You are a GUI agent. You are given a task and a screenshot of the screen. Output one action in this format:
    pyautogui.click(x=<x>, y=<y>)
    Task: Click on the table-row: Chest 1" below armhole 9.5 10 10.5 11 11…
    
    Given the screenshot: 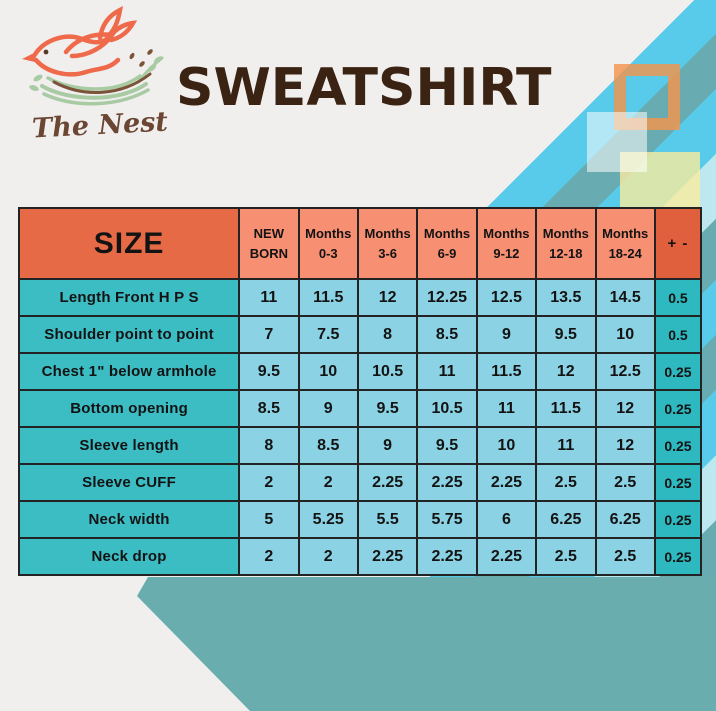 What is the action you would take?
    pyautogui.click(x=360, y=371)
    